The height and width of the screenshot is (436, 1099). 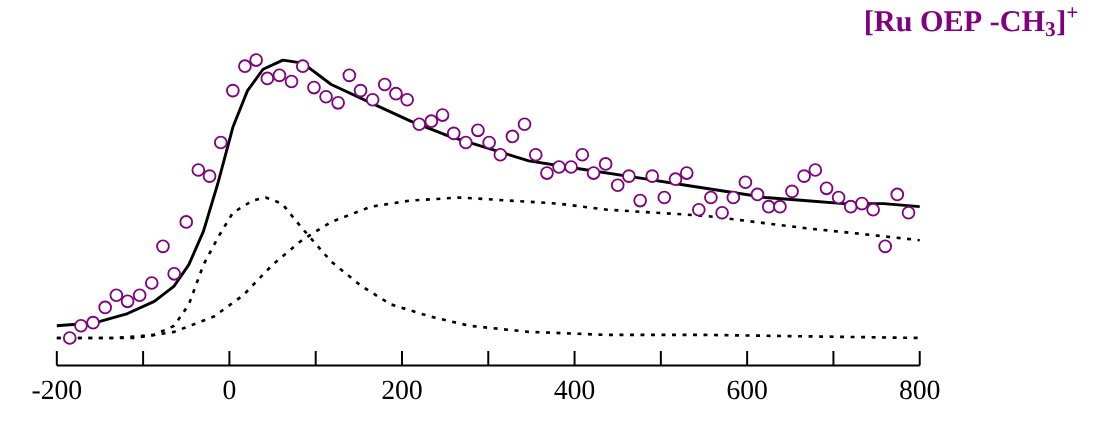 What do you see at coordinates (747, 390) in the screenshot?
I see `x-tick-label: 600` at bounding box center [747, 390].